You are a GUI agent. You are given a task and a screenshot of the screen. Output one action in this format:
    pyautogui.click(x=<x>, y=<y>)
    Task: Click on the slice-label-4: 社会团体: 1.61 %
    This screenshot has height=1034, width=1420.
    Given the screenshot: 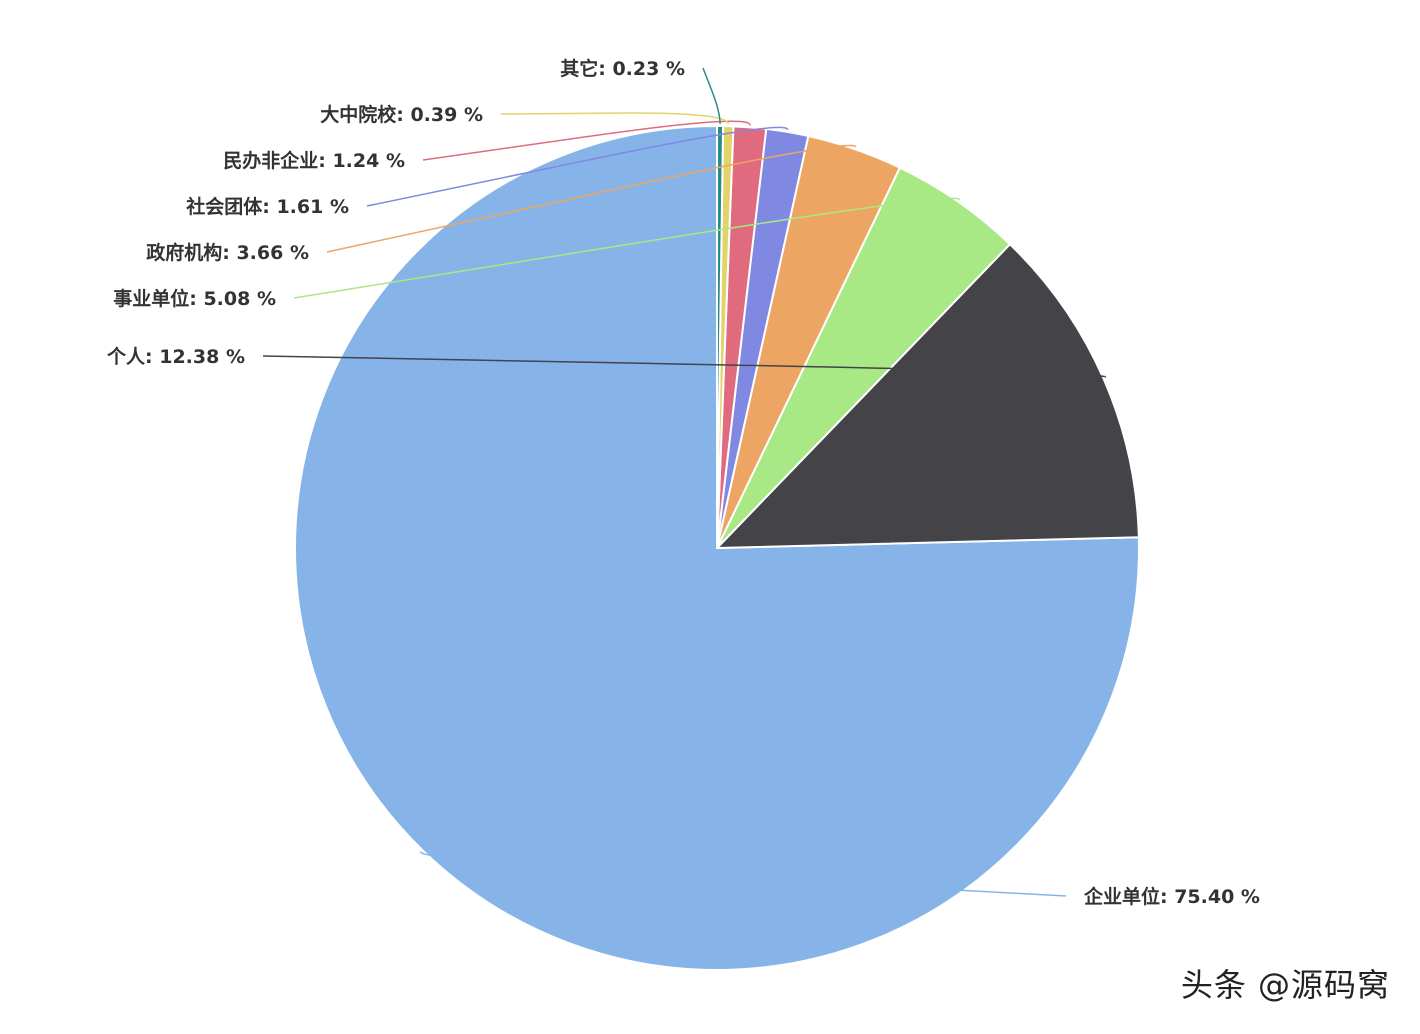 What is the action you would take?
    pyautogui.click(x=267, y=206)
    